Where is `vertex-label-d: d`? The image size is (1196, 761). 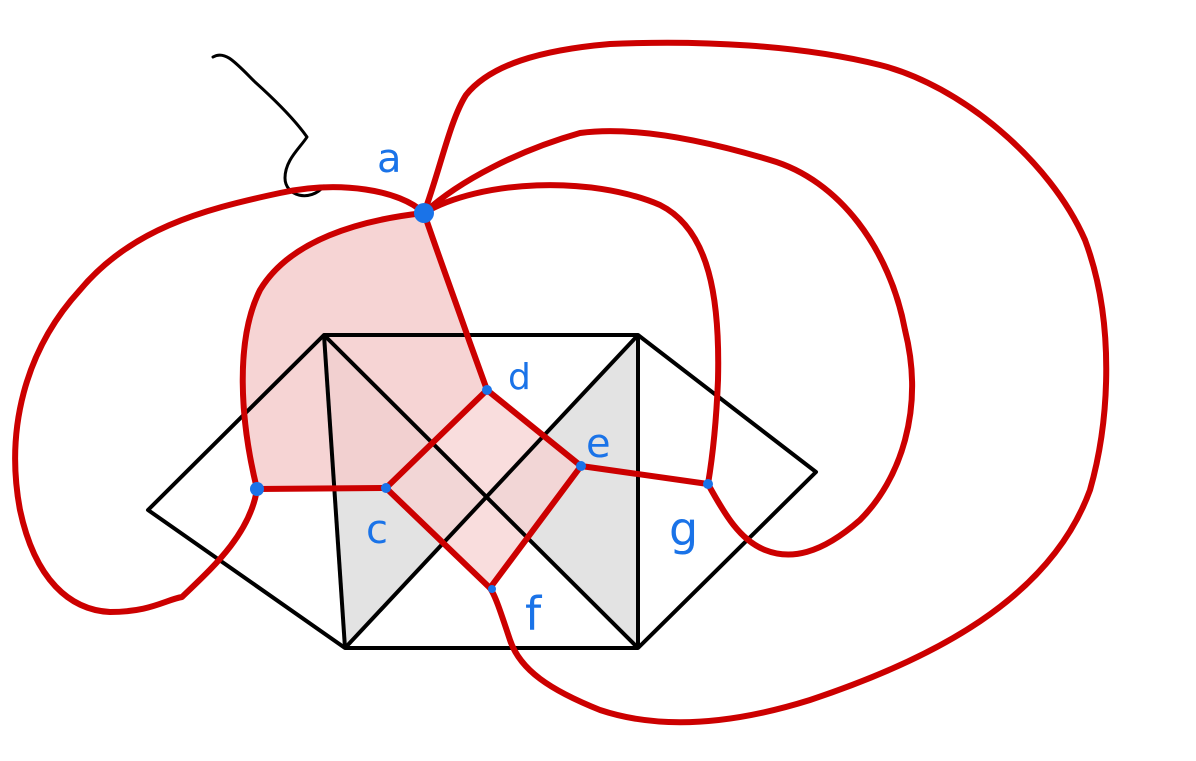
vertex-label-d: d is located at coordinates (519, 377).